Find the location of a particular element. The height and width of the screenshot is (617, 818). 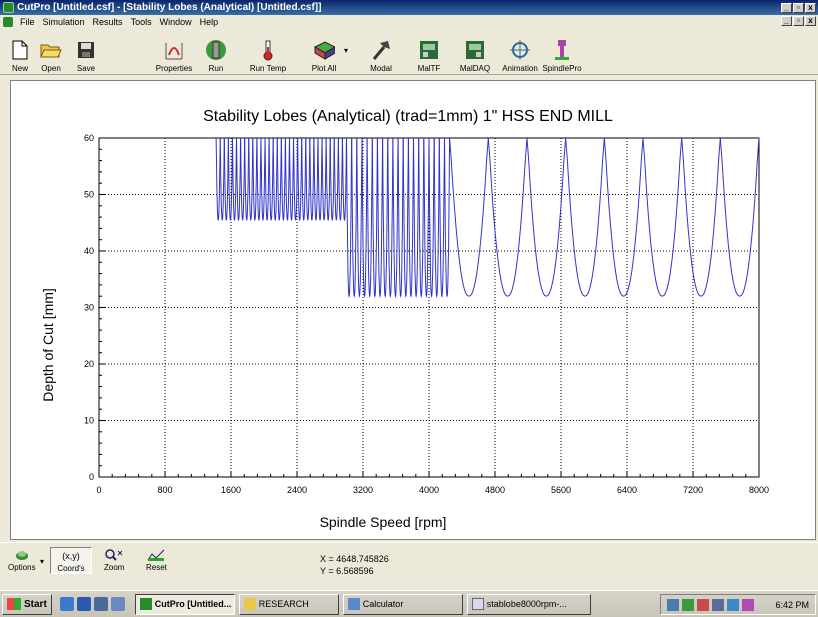

maldaq-button: MalDAQ is located at coordinates (475, 53).